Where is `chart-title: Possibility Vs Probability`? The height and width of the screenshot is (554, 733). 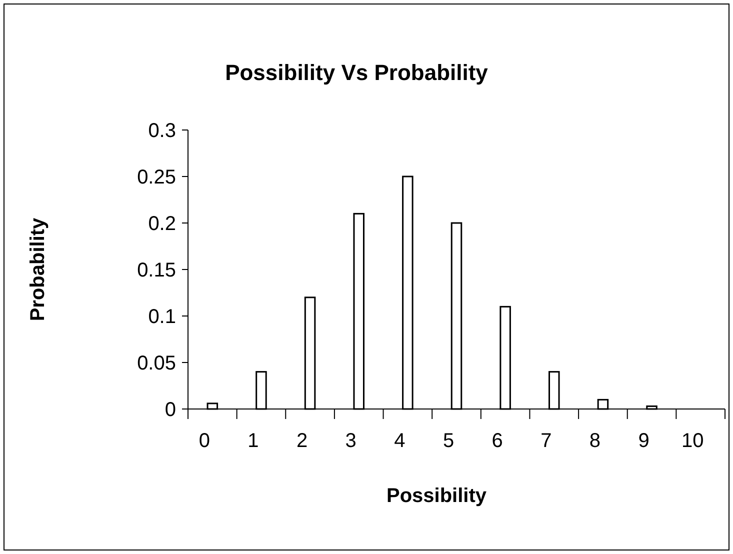
chart-title: Possibility Vs Probability is located at coordinates (357, 72).